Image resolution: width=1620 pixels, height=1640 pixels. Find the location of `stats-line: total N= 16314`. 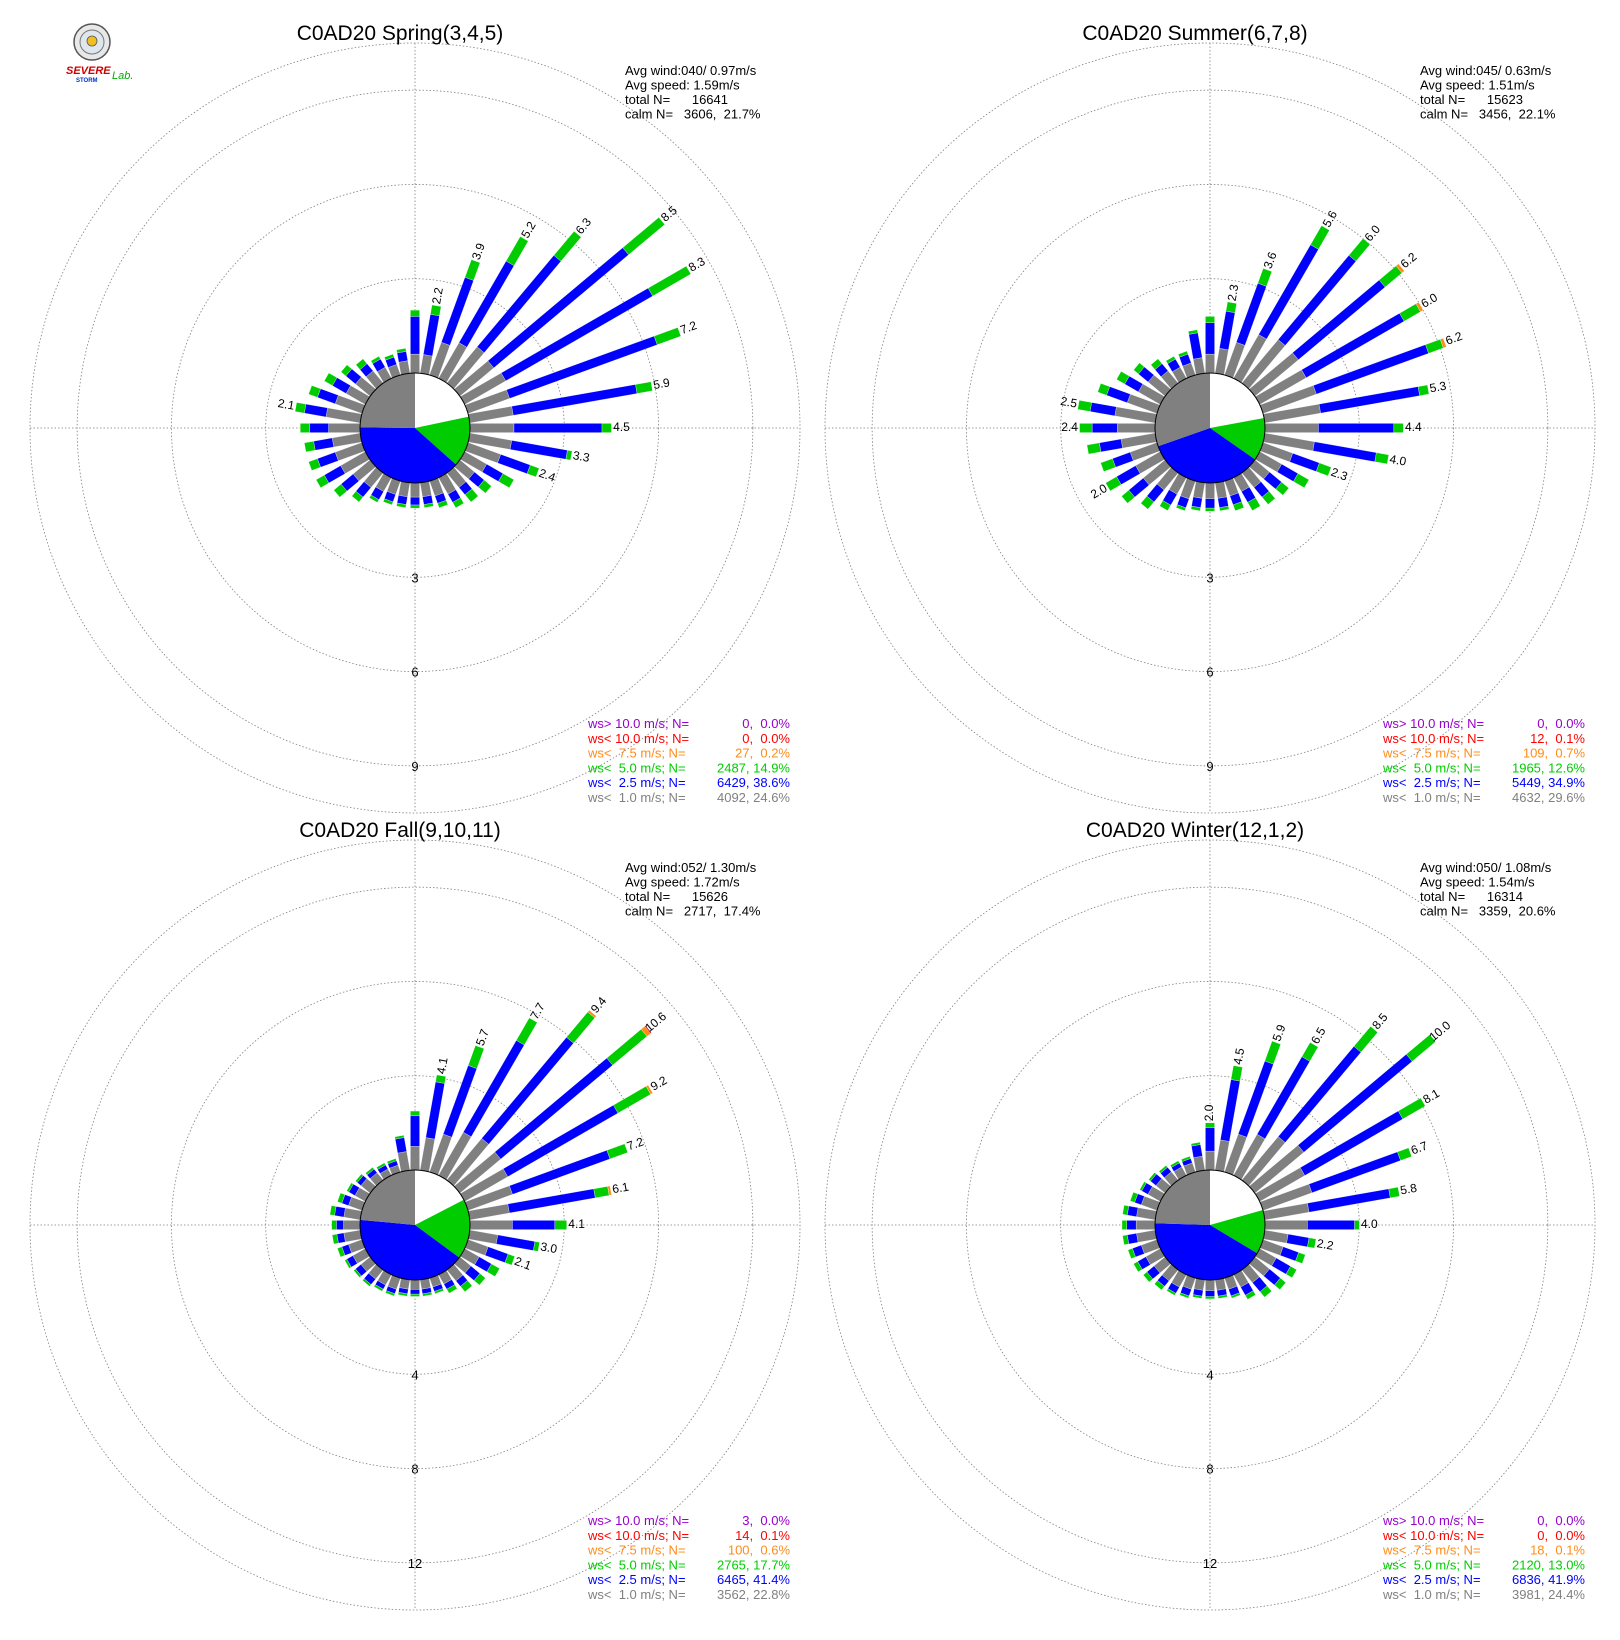

stats-line: total N= 16314 is located at coordinates (1471, 896).